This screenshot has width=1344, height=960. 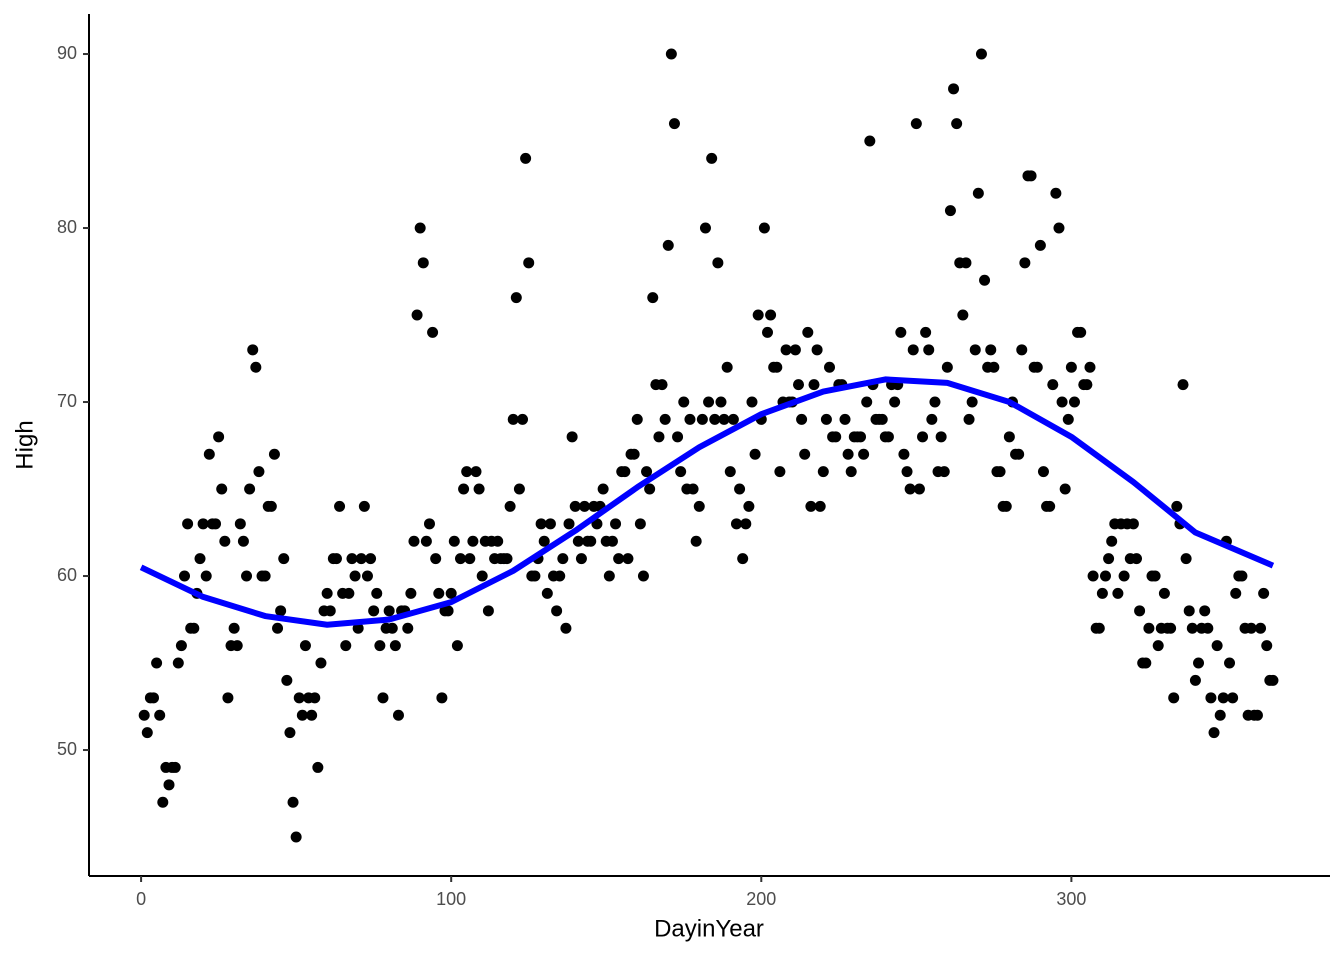 I want to click on y-tick-label: 50, so click(x=67, y=749).